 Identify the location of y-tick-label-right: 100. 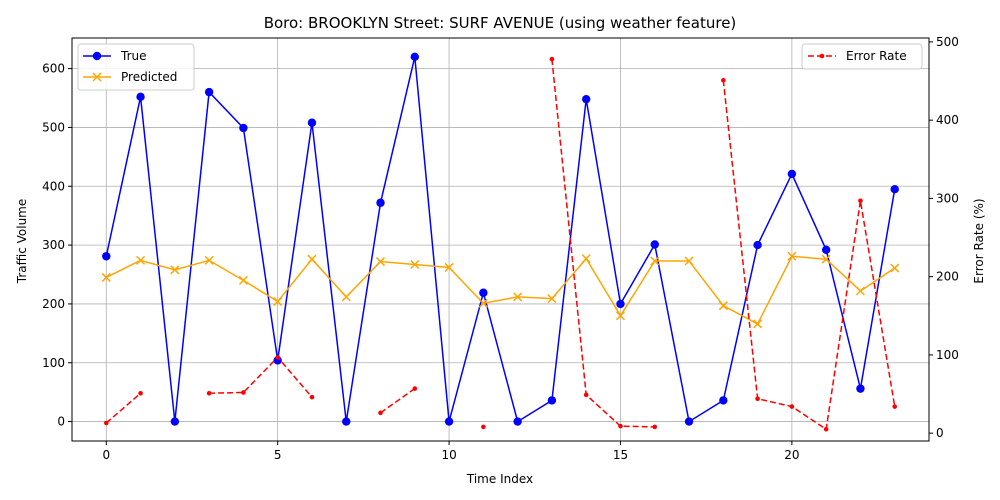
(947, 355).